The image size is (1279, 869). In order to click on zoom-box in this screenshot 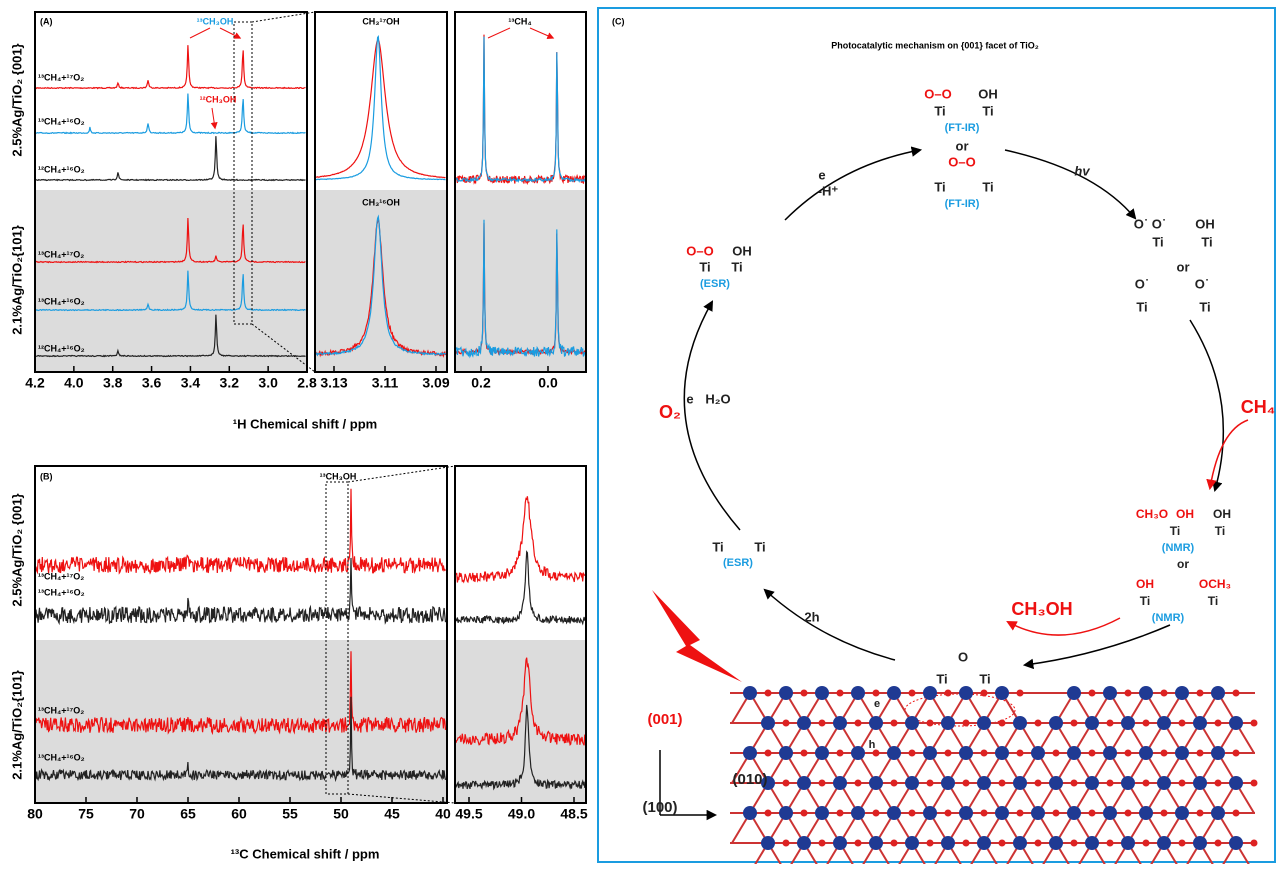, I will do `click(337, 638)`.